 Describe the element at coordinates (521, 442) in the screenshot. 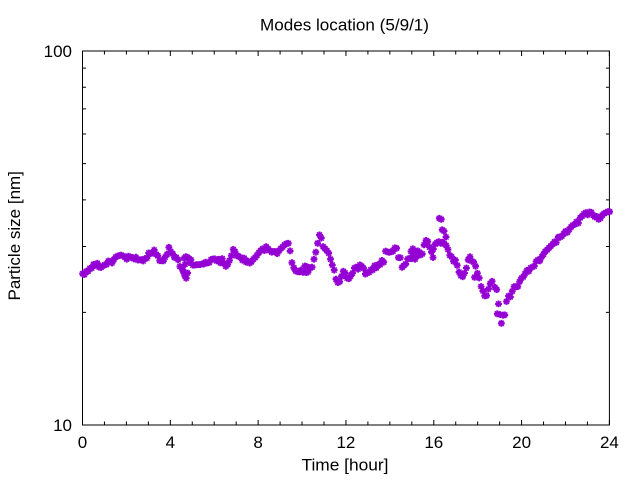

I see `svg-text: 20` at that location.